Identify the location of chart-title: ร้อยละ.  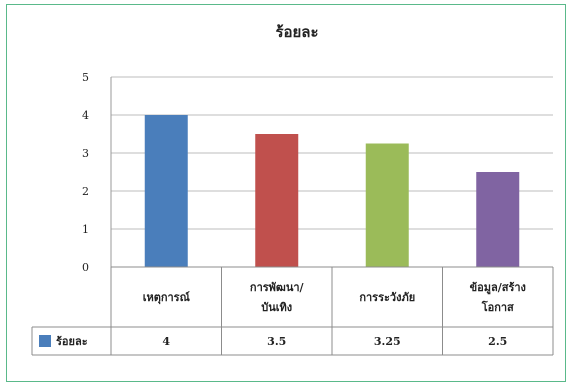
(296, 32).